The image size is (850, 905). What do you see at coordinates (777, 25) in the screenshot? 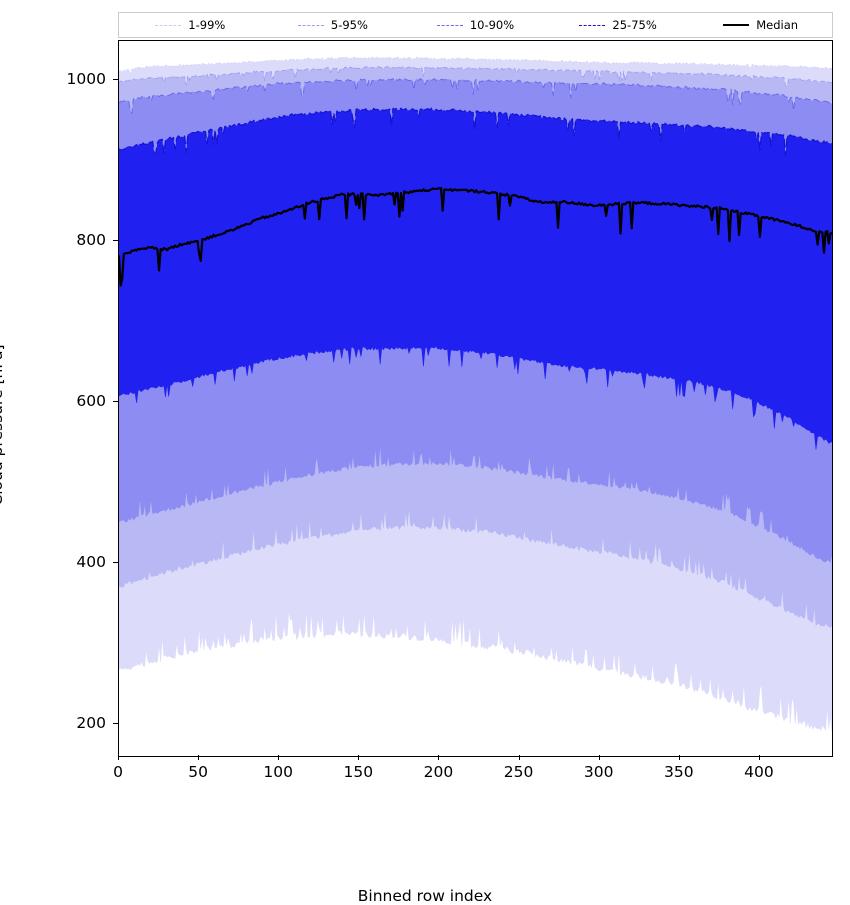
I see `legend-label: Median` at bounding box center [777, 25].